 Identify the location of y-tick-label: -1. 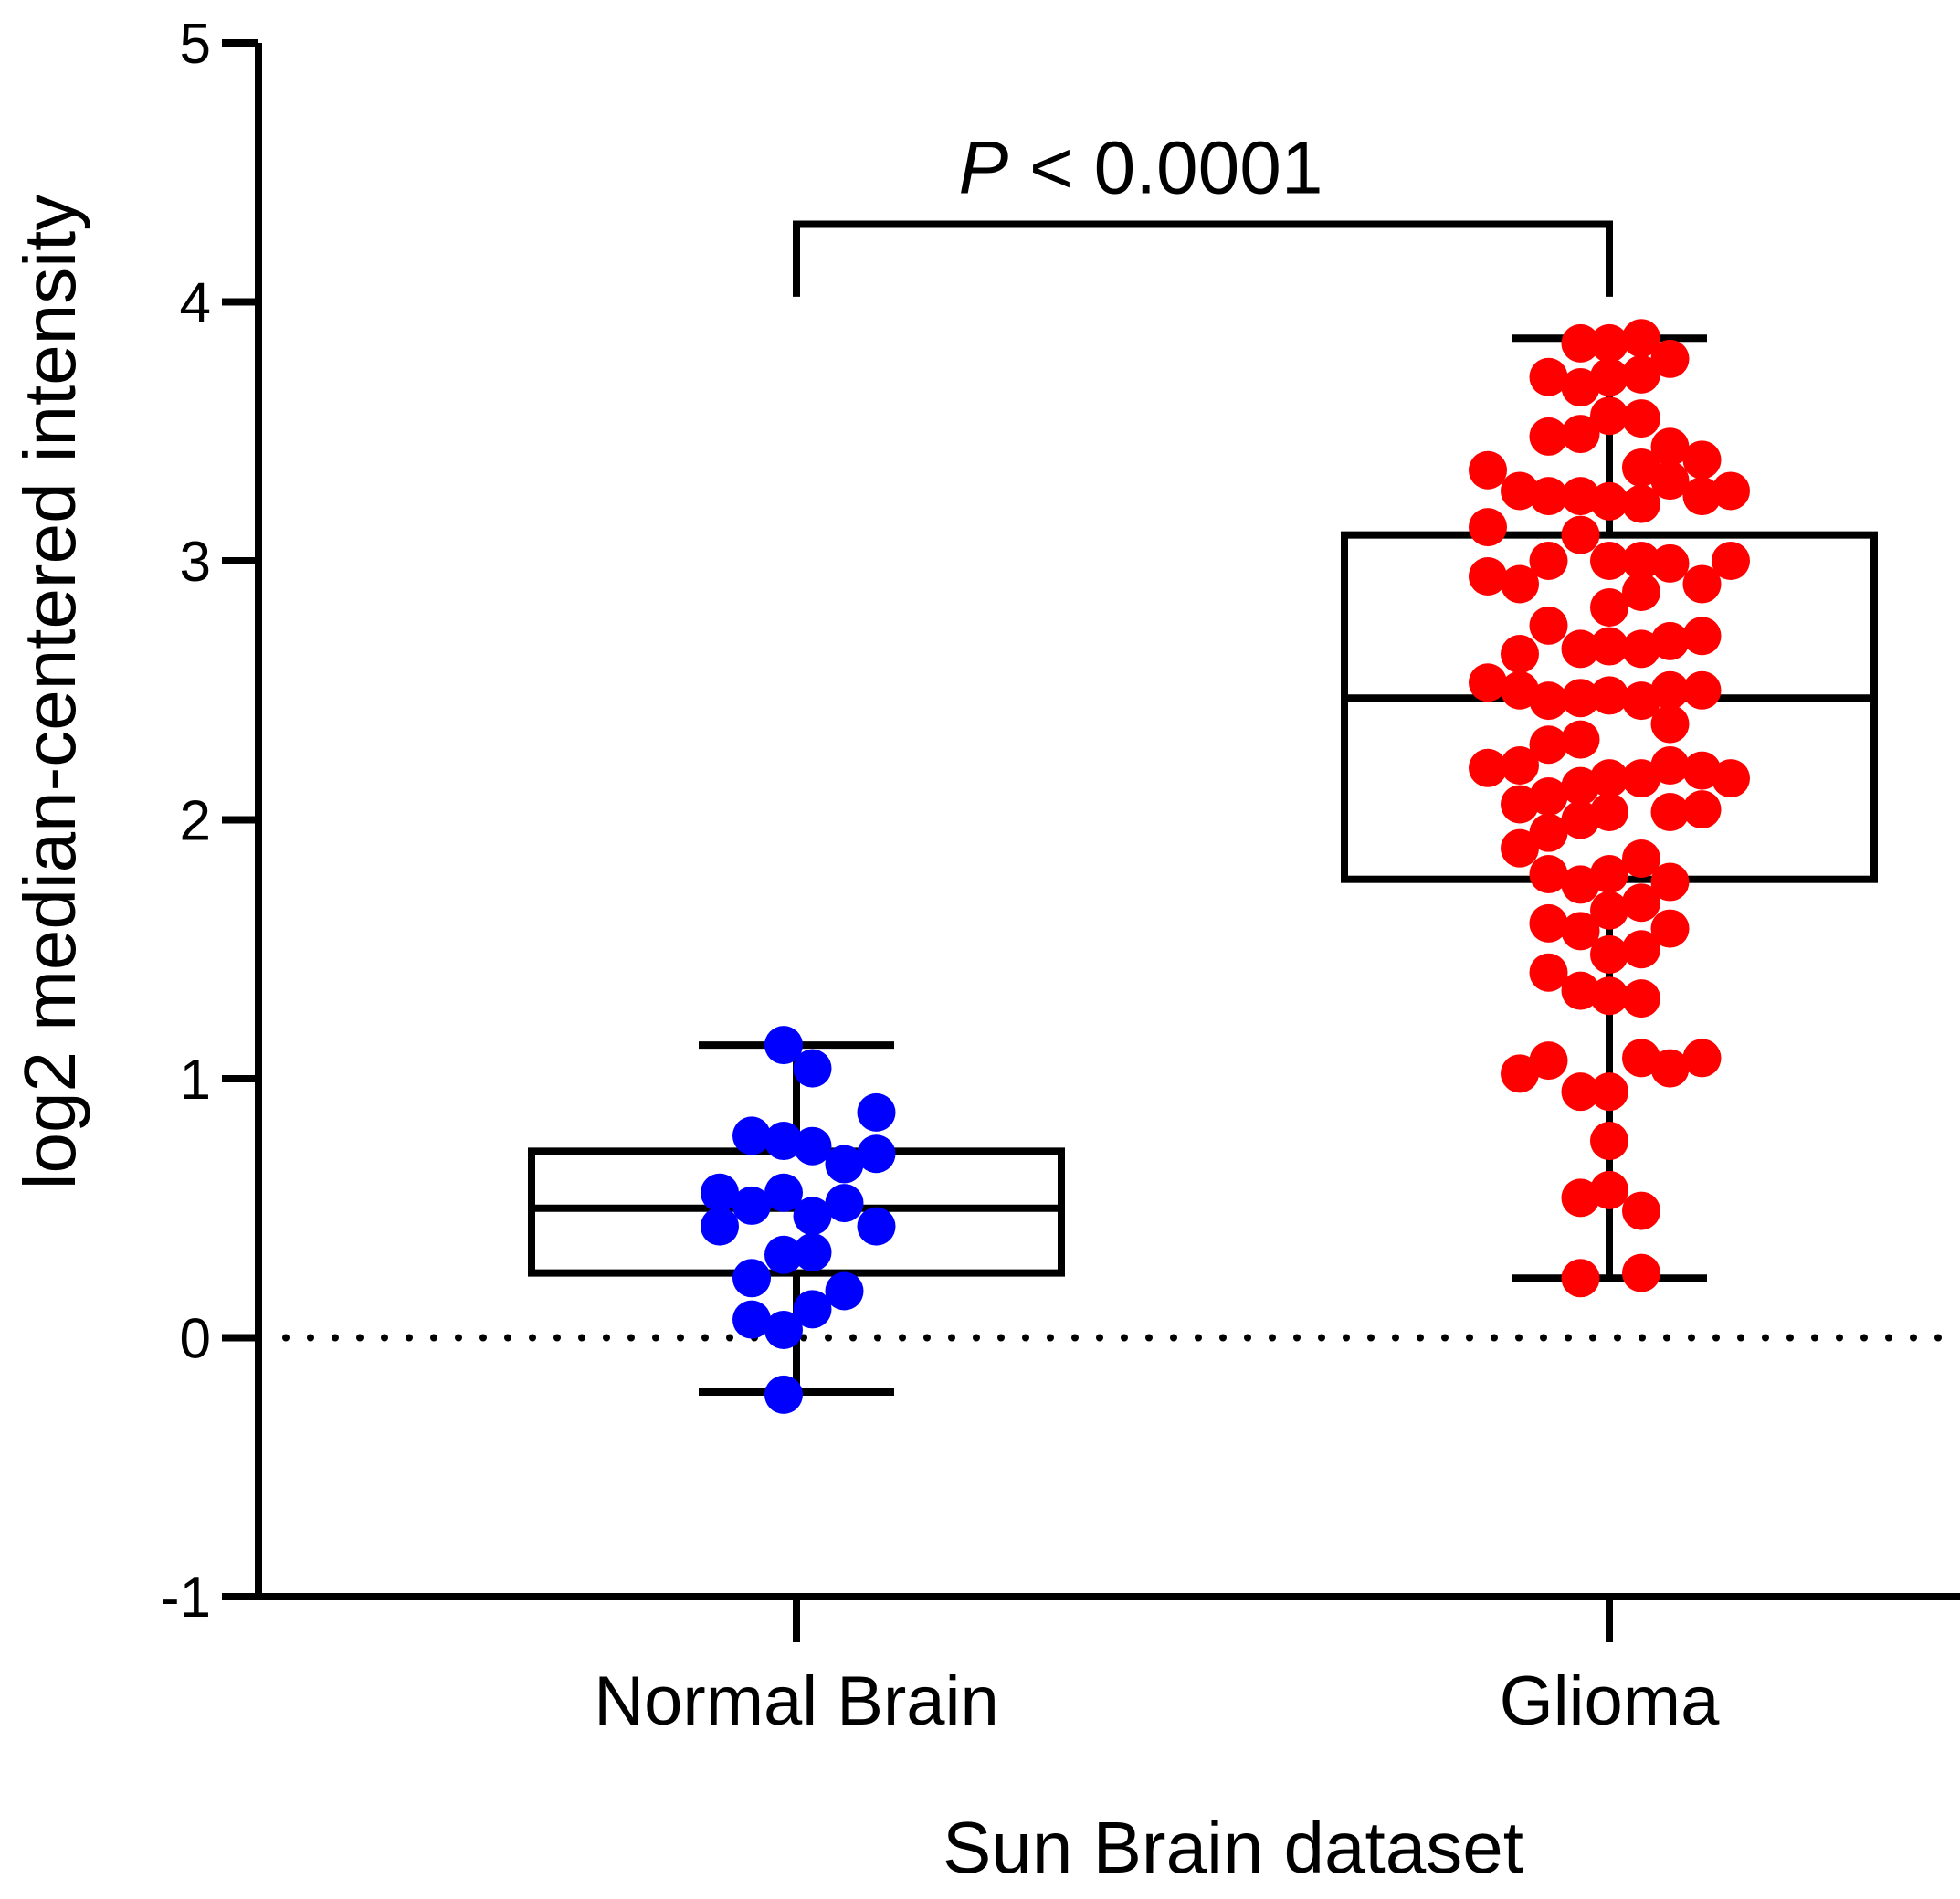
(186, 1599).